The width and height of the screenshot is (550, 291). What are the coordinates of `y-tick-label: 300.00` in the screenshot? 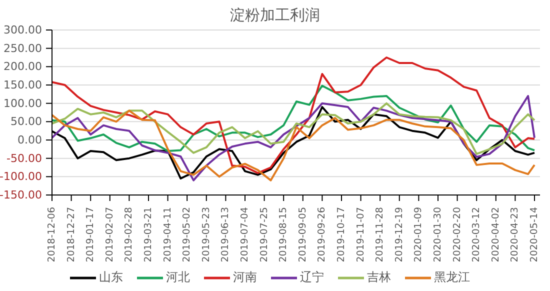 It's located at (23, 30).